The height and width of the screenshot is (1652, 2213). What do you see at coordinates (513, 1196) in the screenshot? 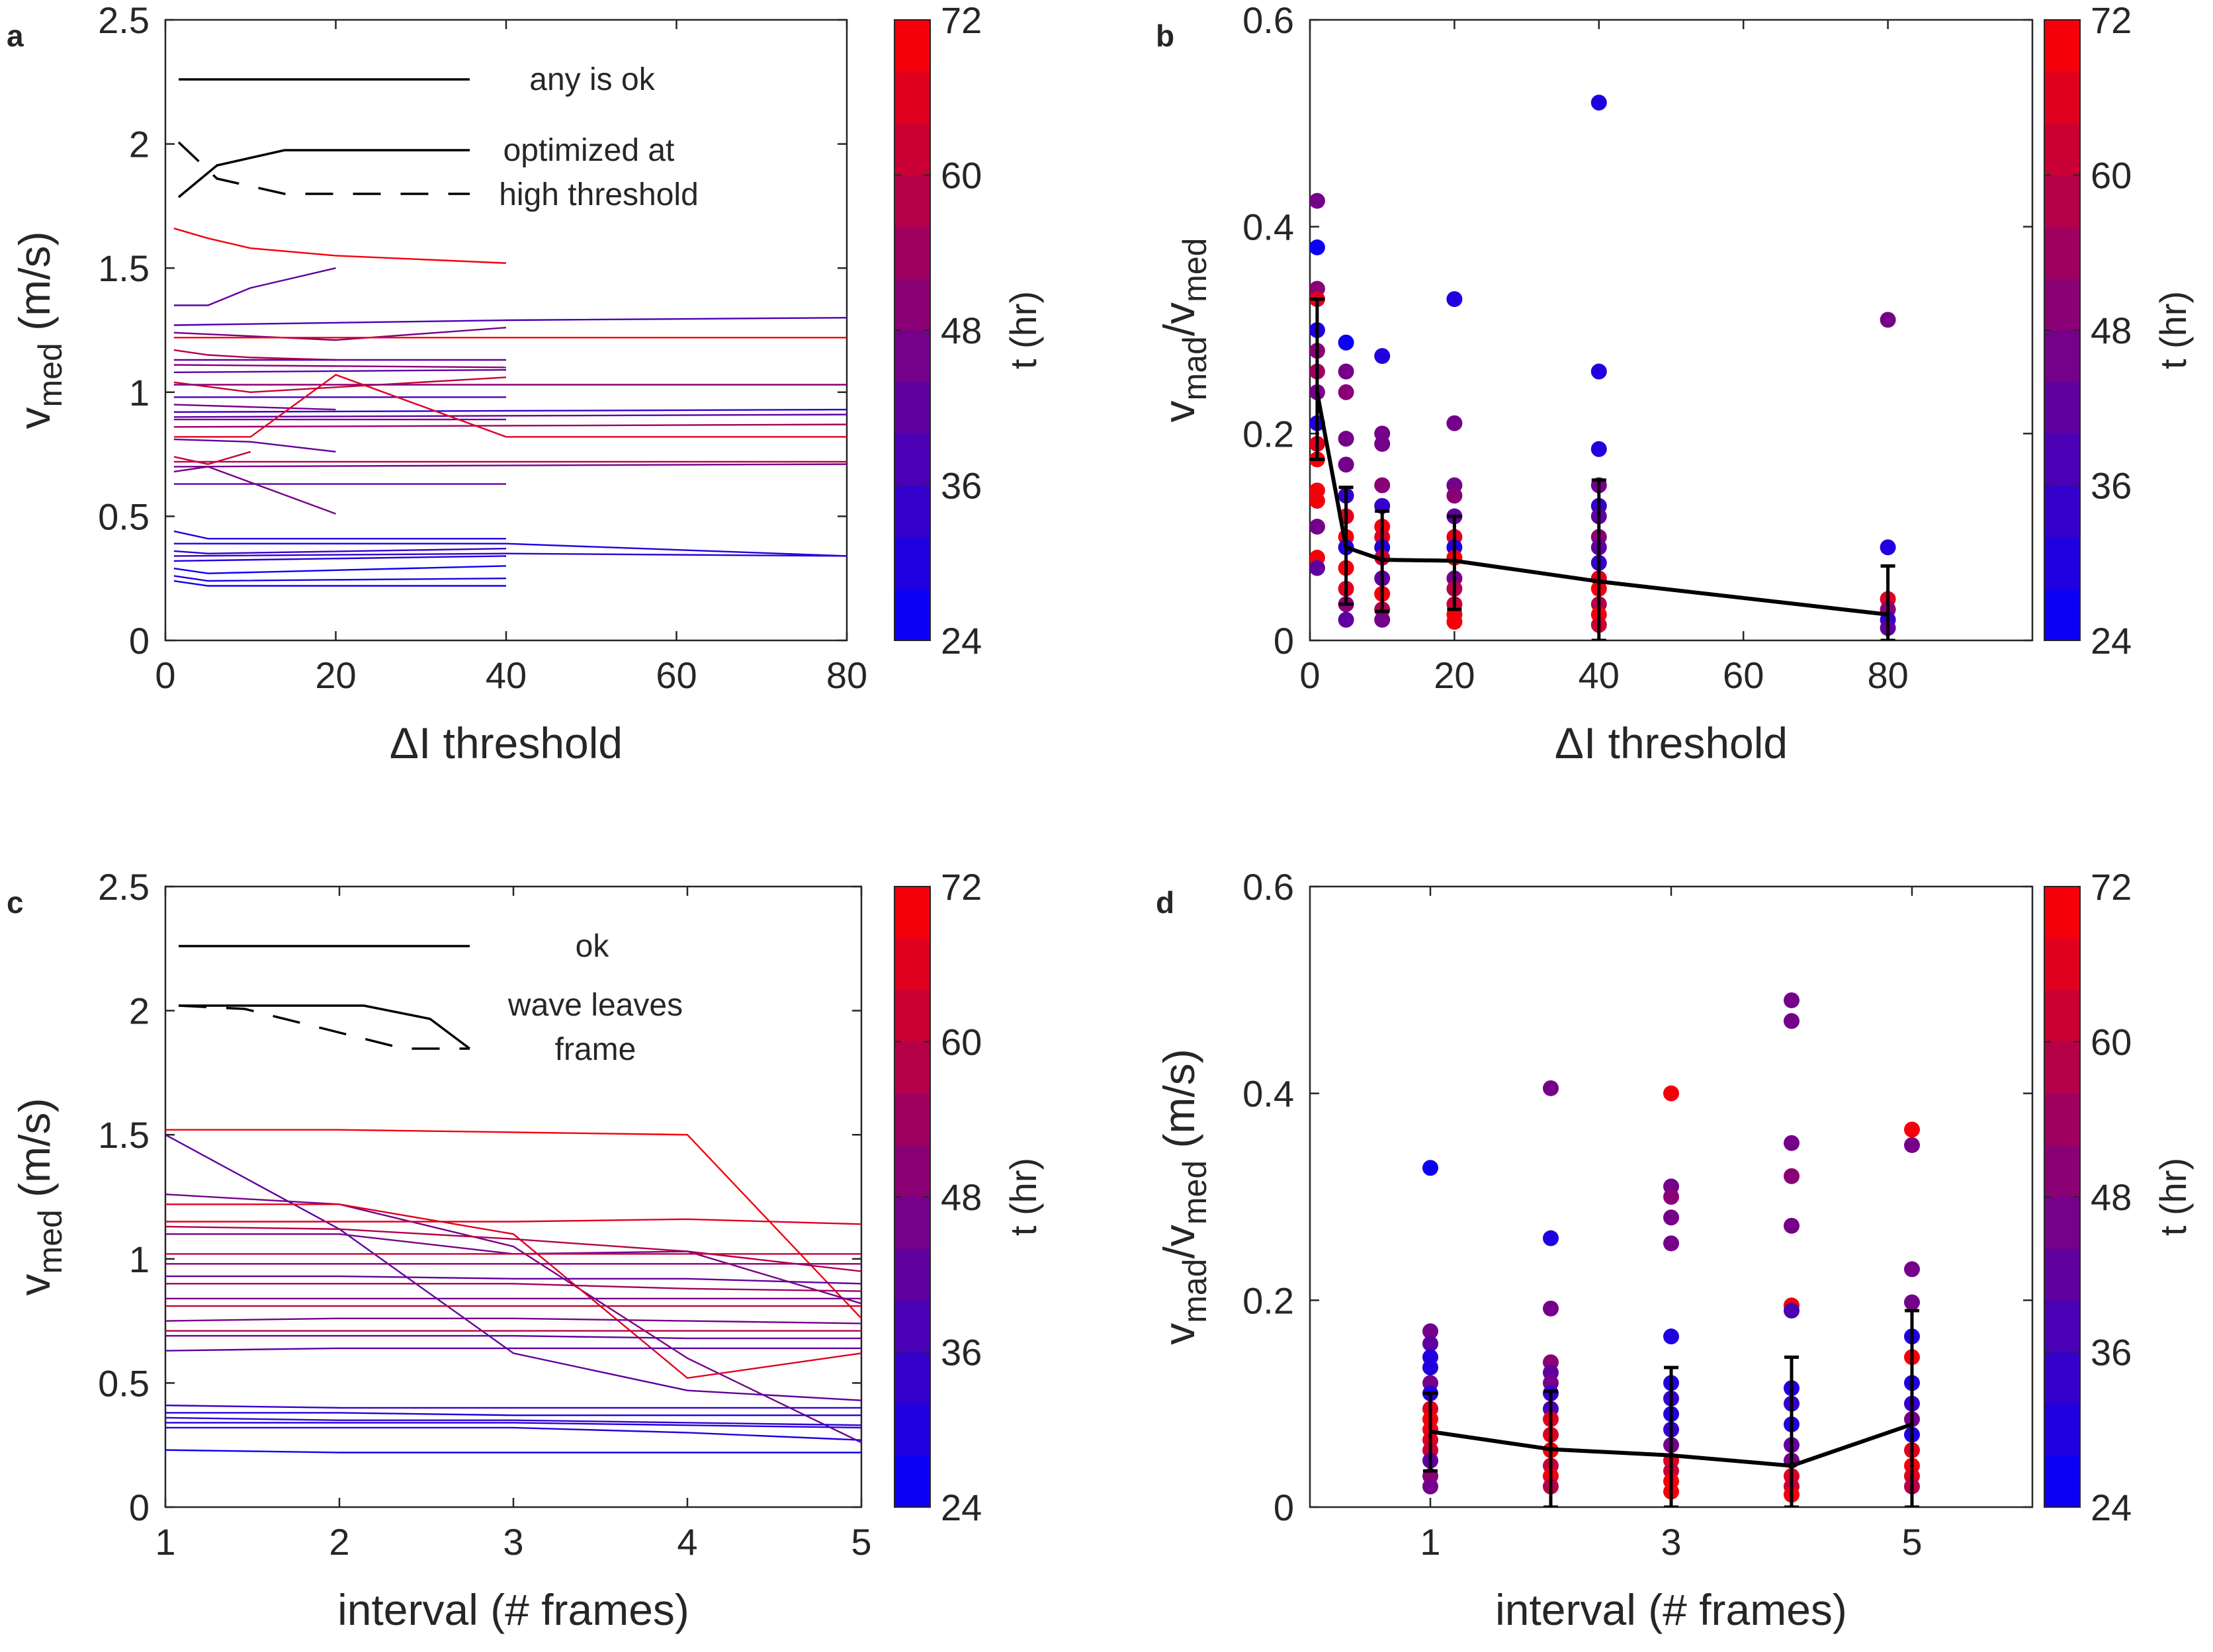
I see `axes-box` at bounding box center [513, 1196].